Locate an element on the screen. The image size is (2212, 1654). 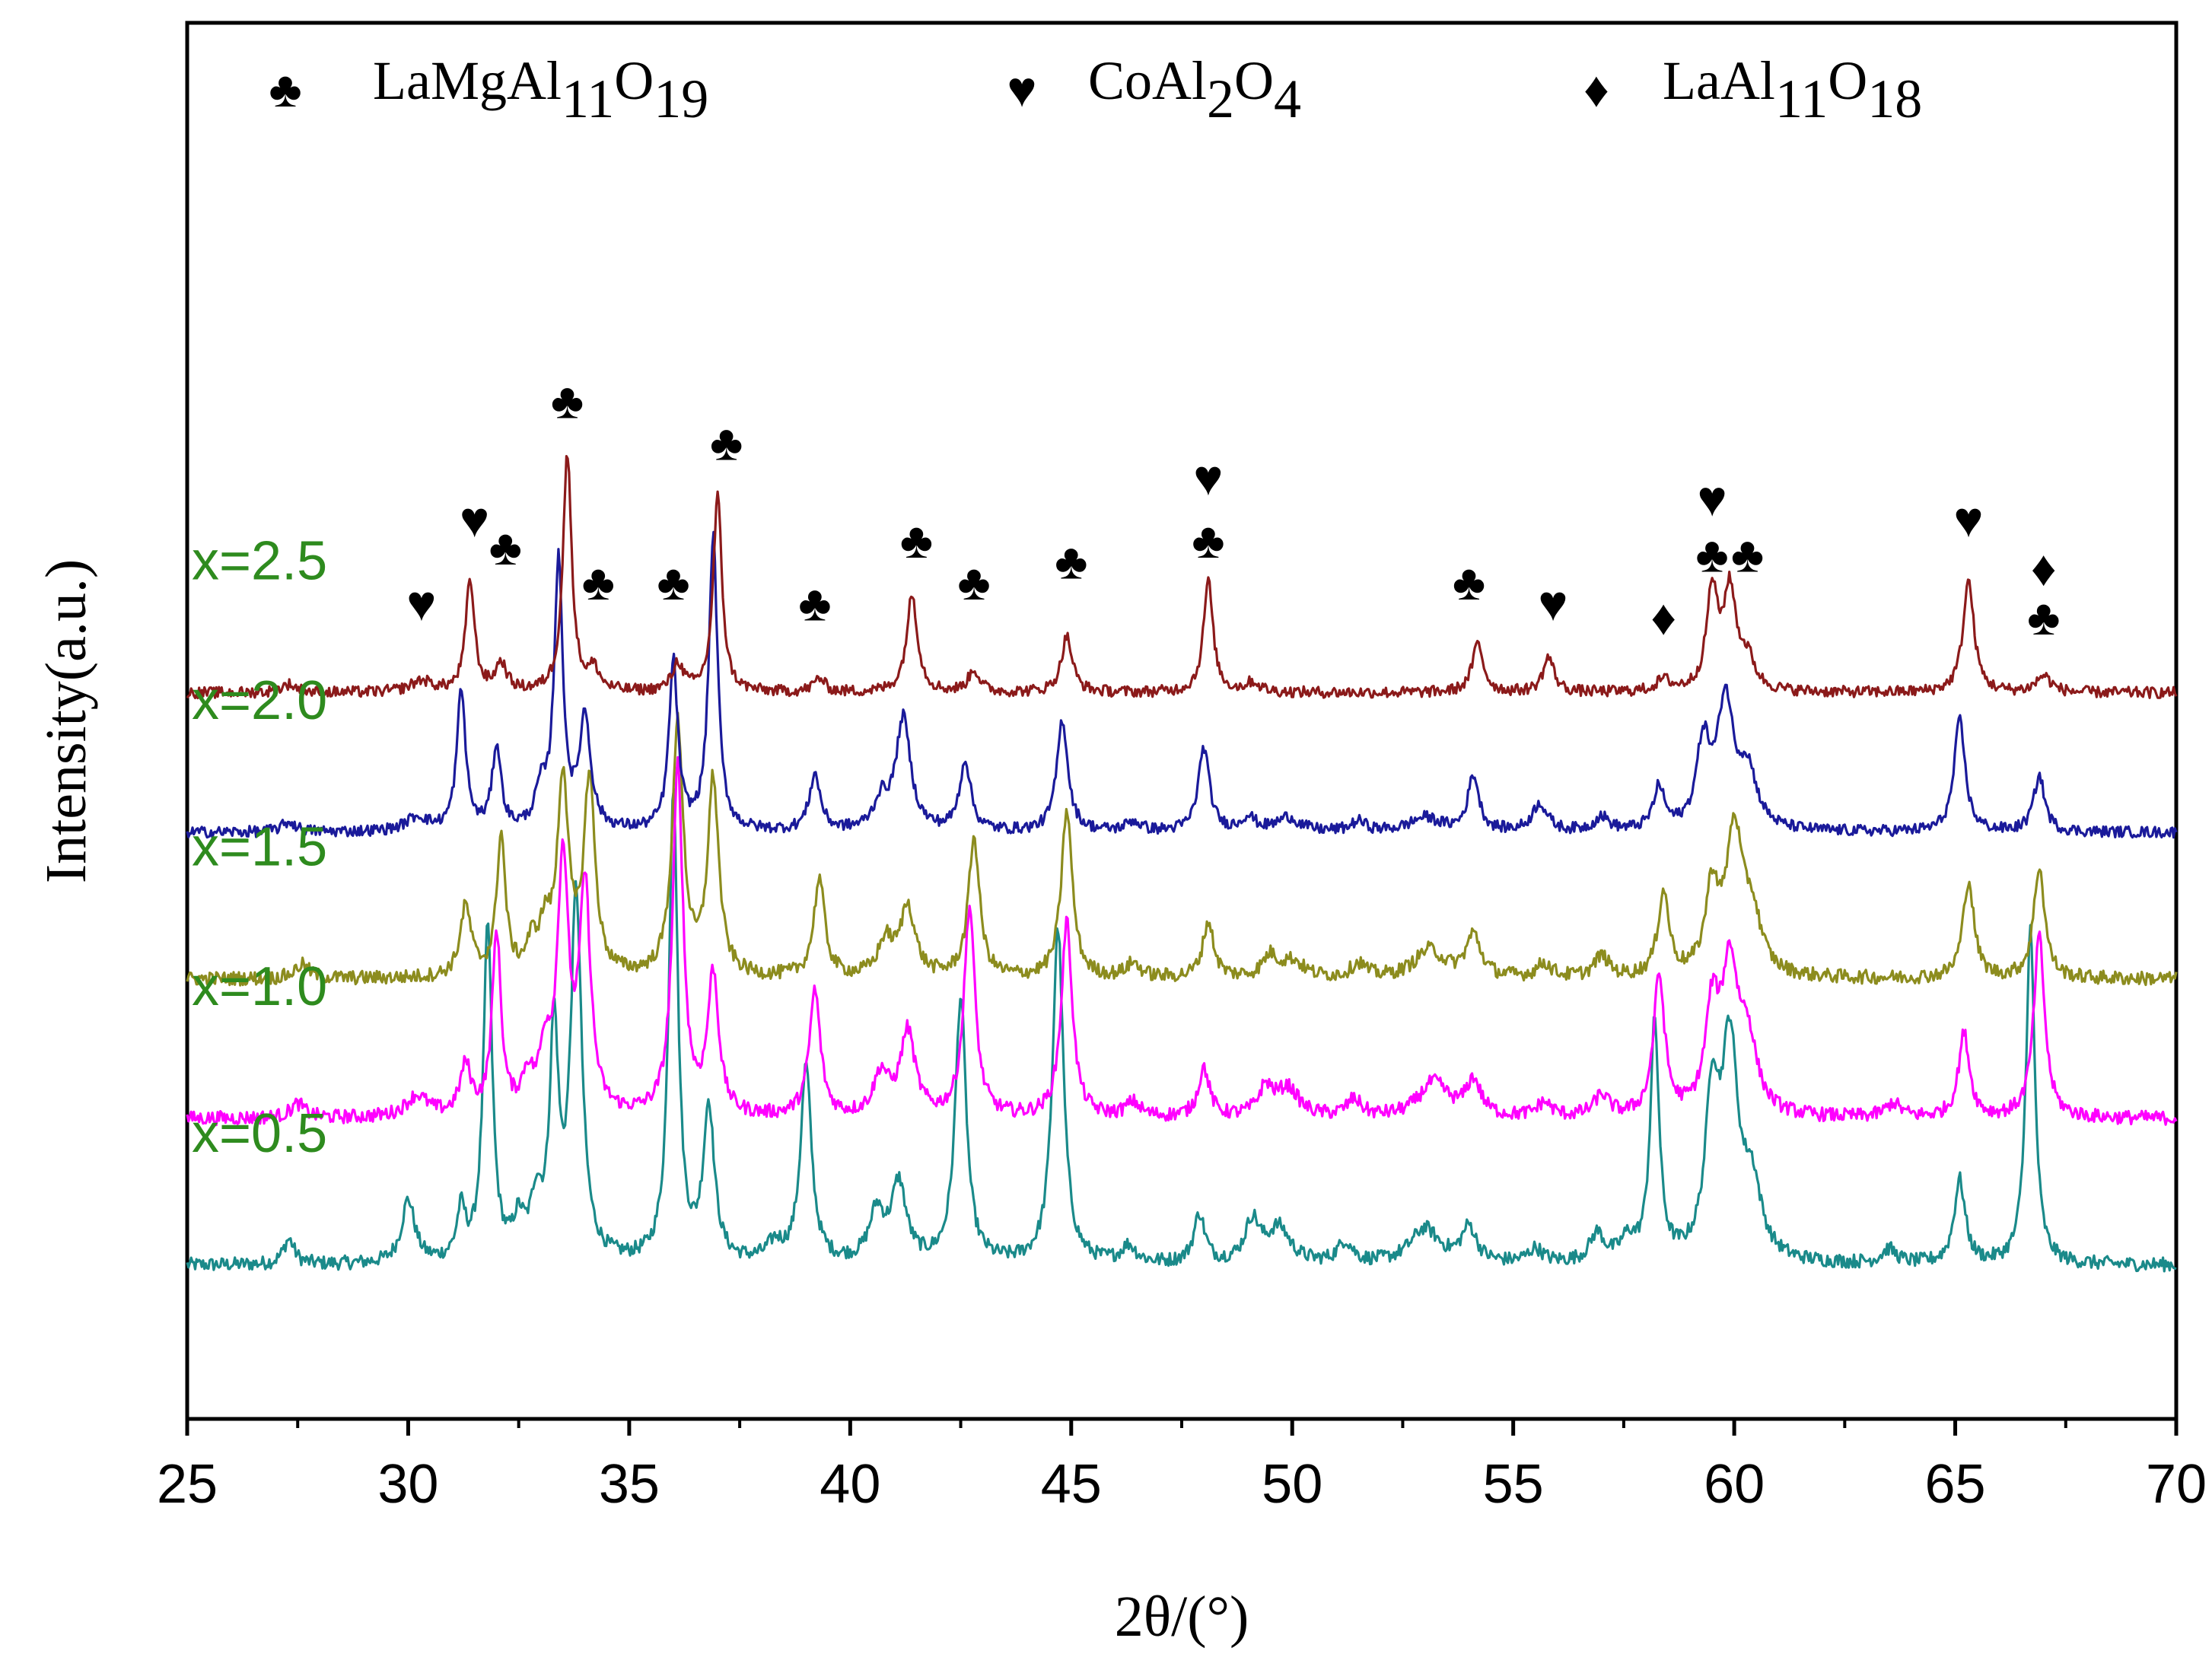
x-tick-label: 50 is located at coordinates (1292, 1485).